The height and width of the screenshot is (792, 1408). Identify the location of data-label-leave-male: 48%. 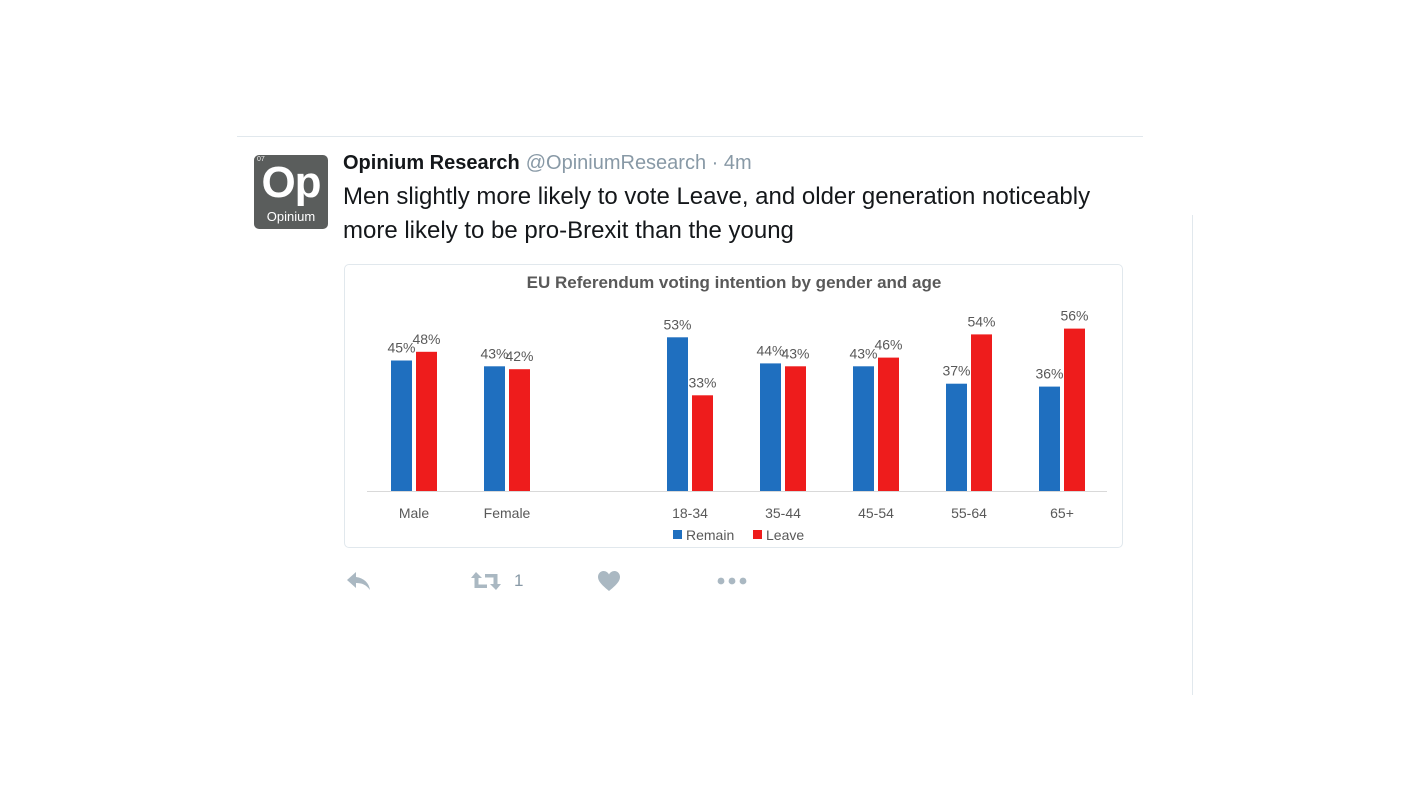
(426, 339).